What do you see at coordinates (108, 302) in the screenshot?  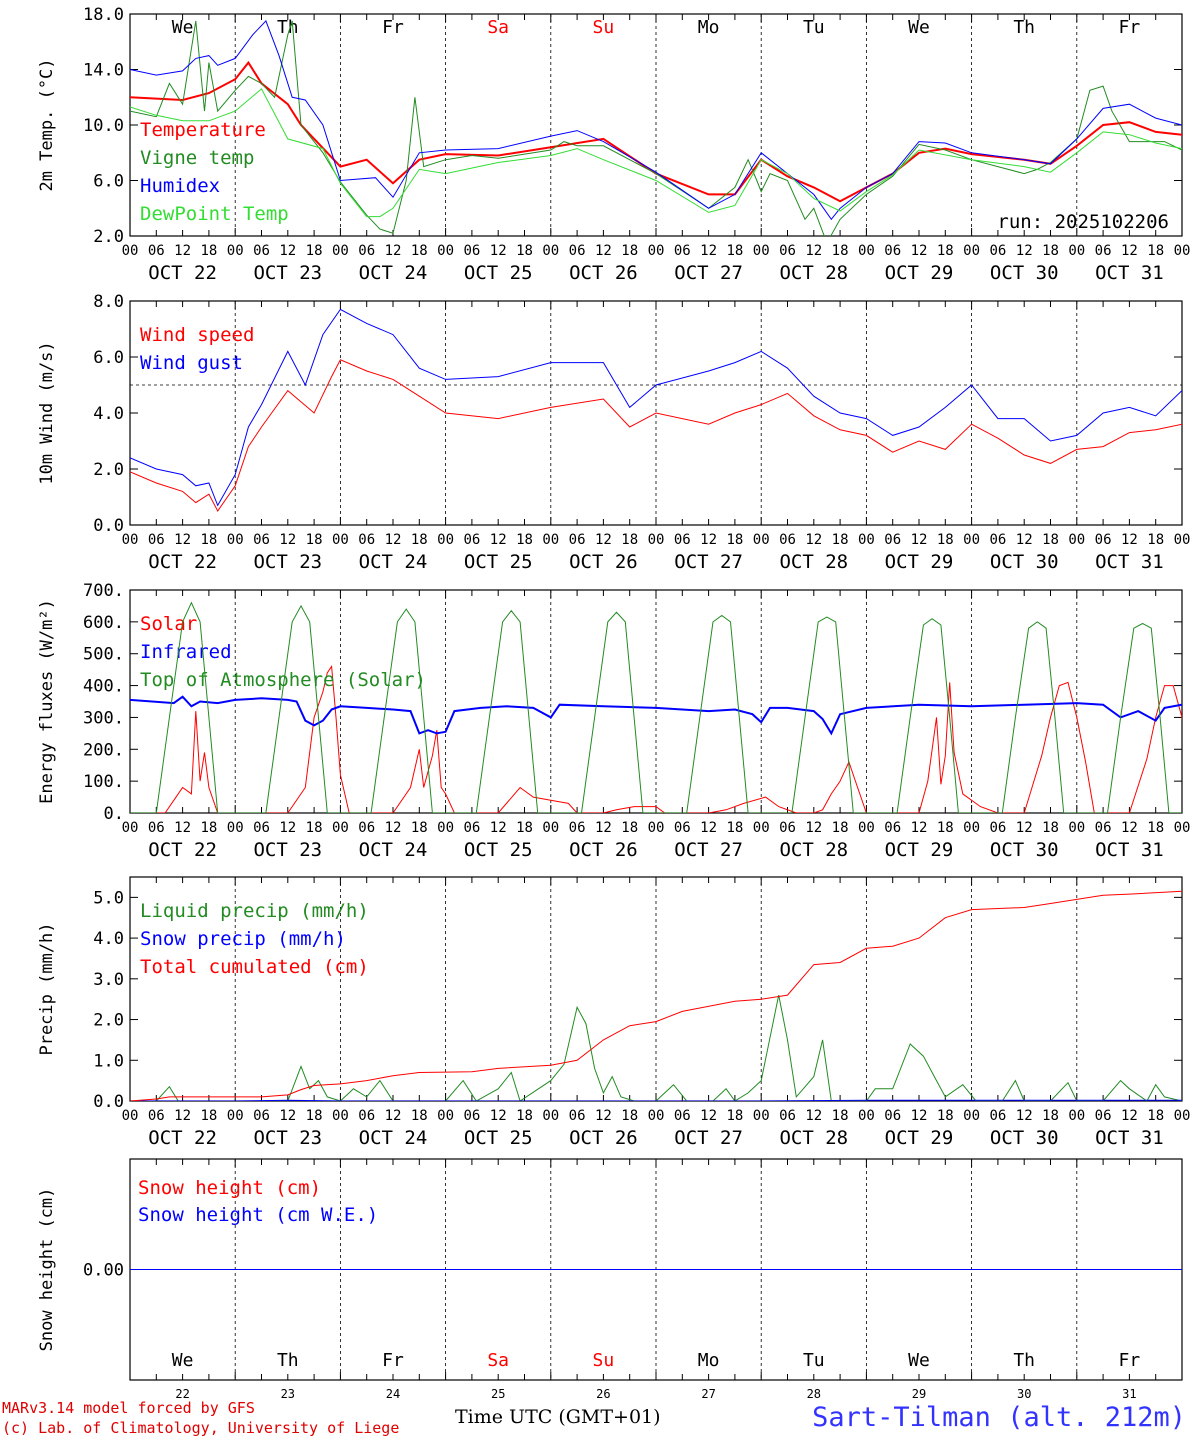 I see `y-tick-label: 8.0` at bounding box center [108, 302].